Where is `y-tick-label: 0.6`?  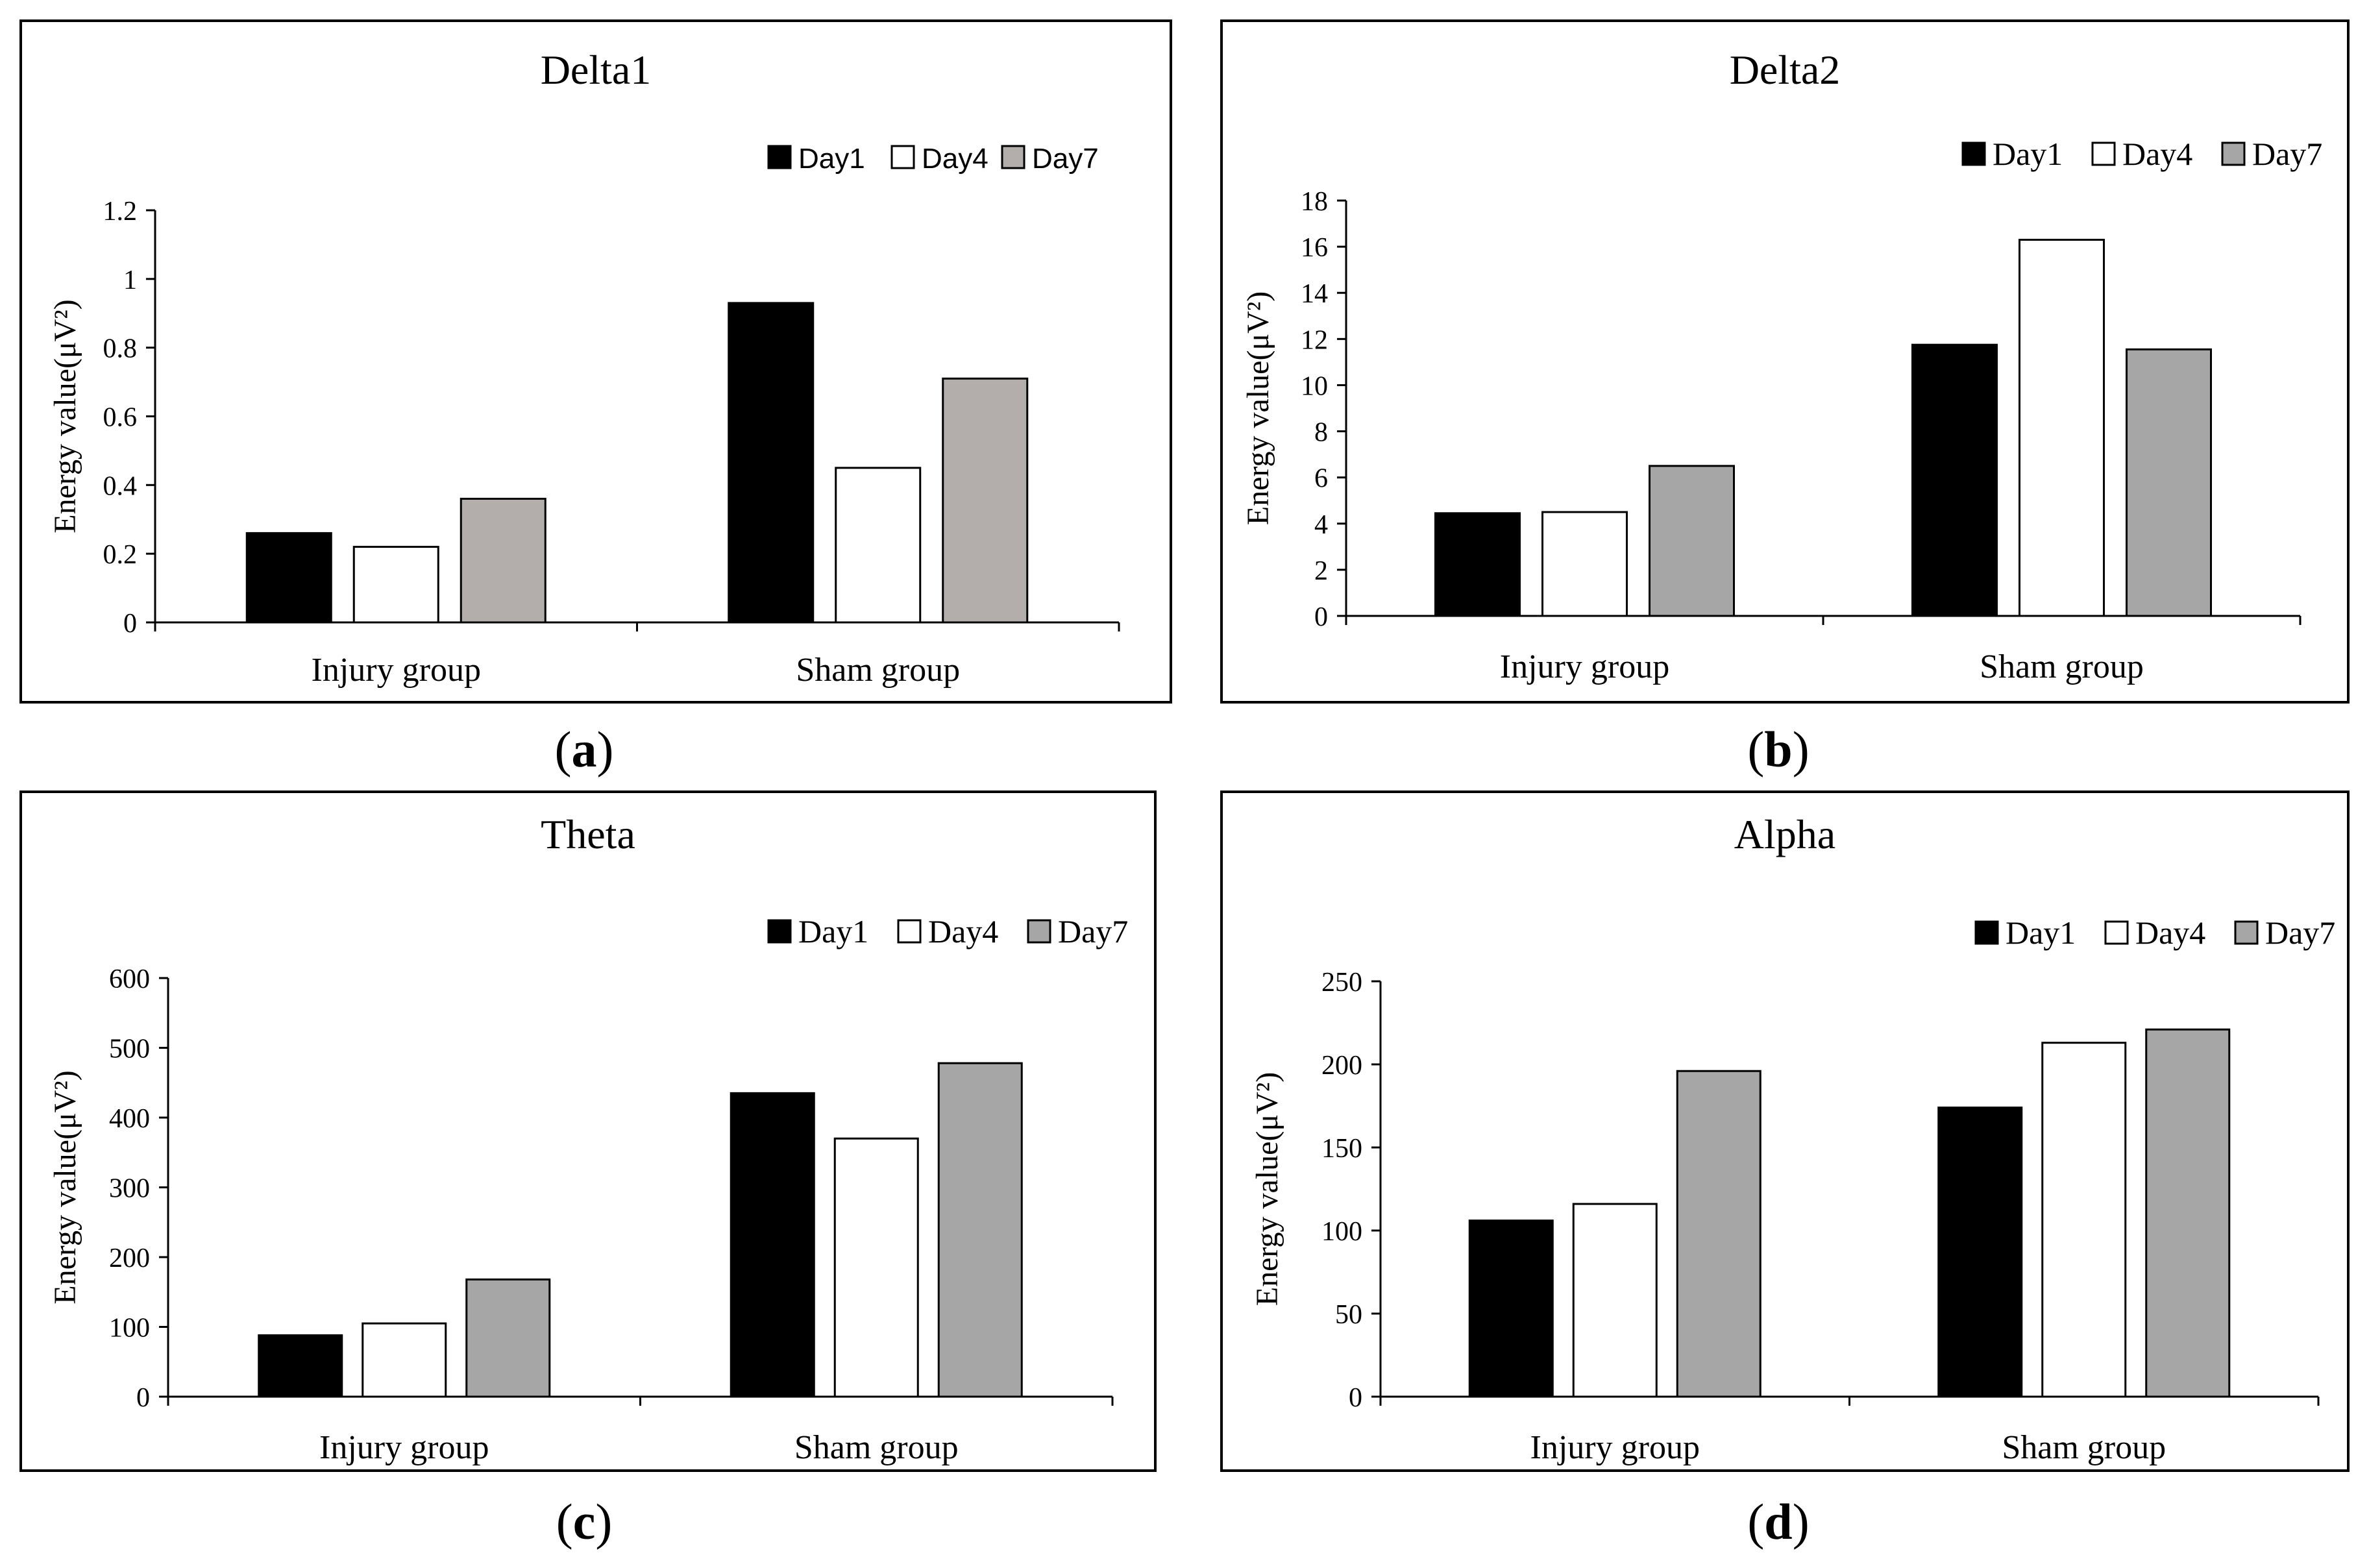 y-tick-label: 0.6 is located at coordinates (120, 418).